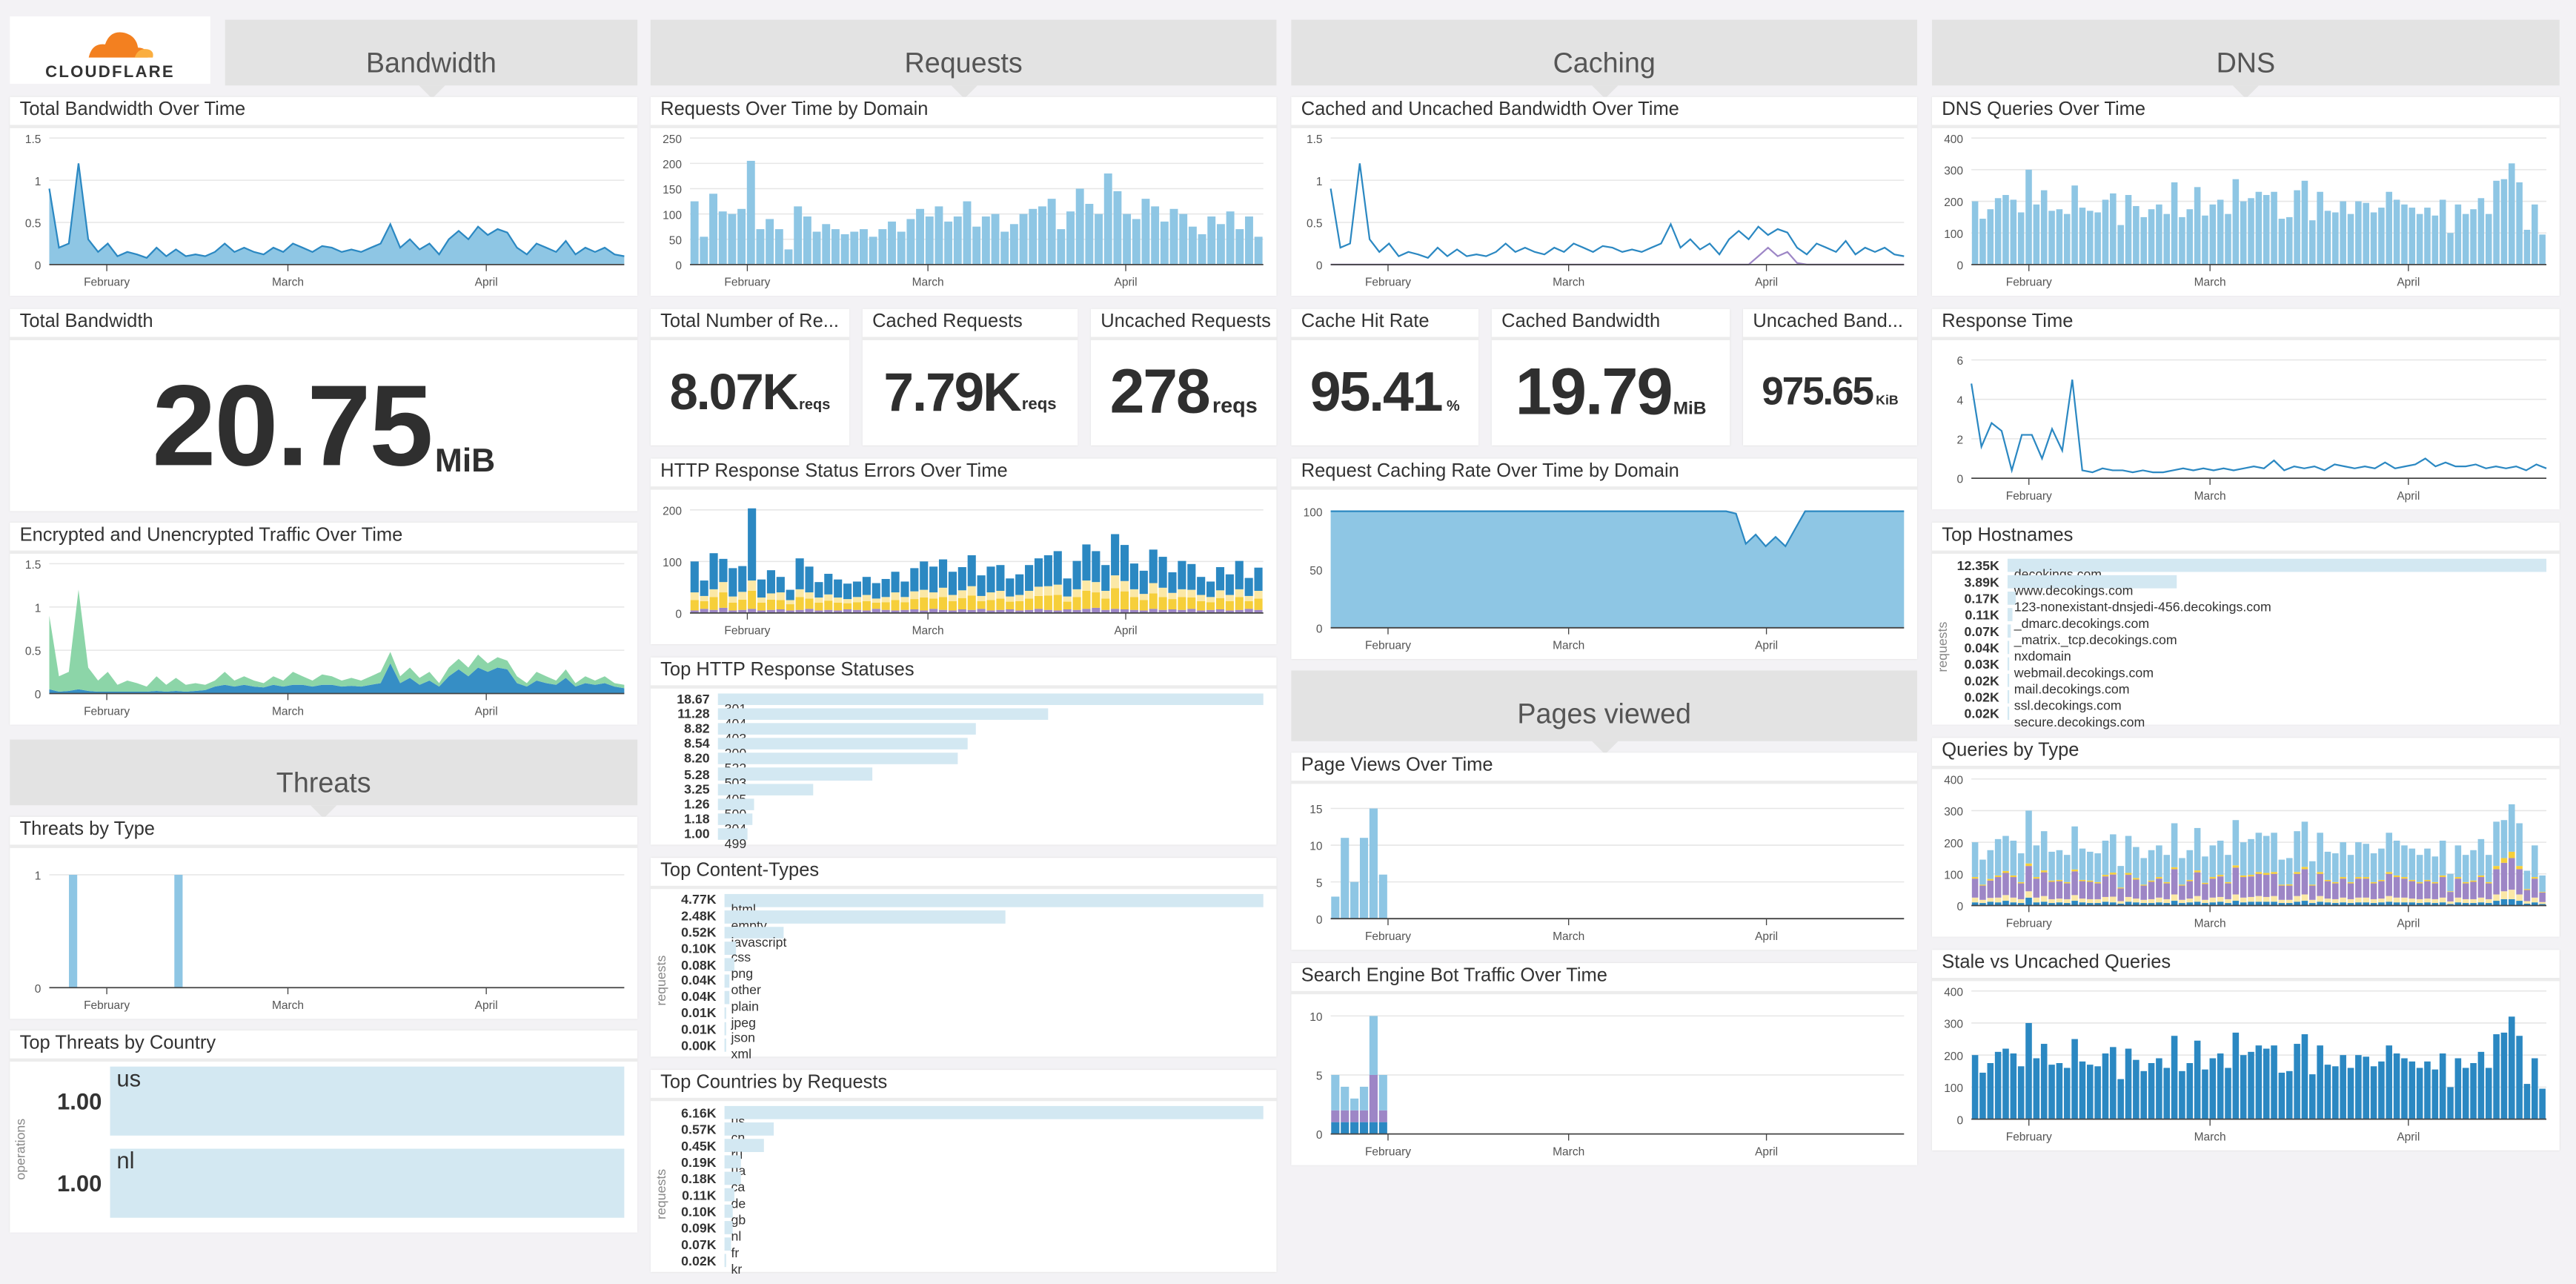 Image resolution: width=2576 pixels, height=1284 pixels. I want to click on list-row: 0.19K ua, so click(957, 1166).